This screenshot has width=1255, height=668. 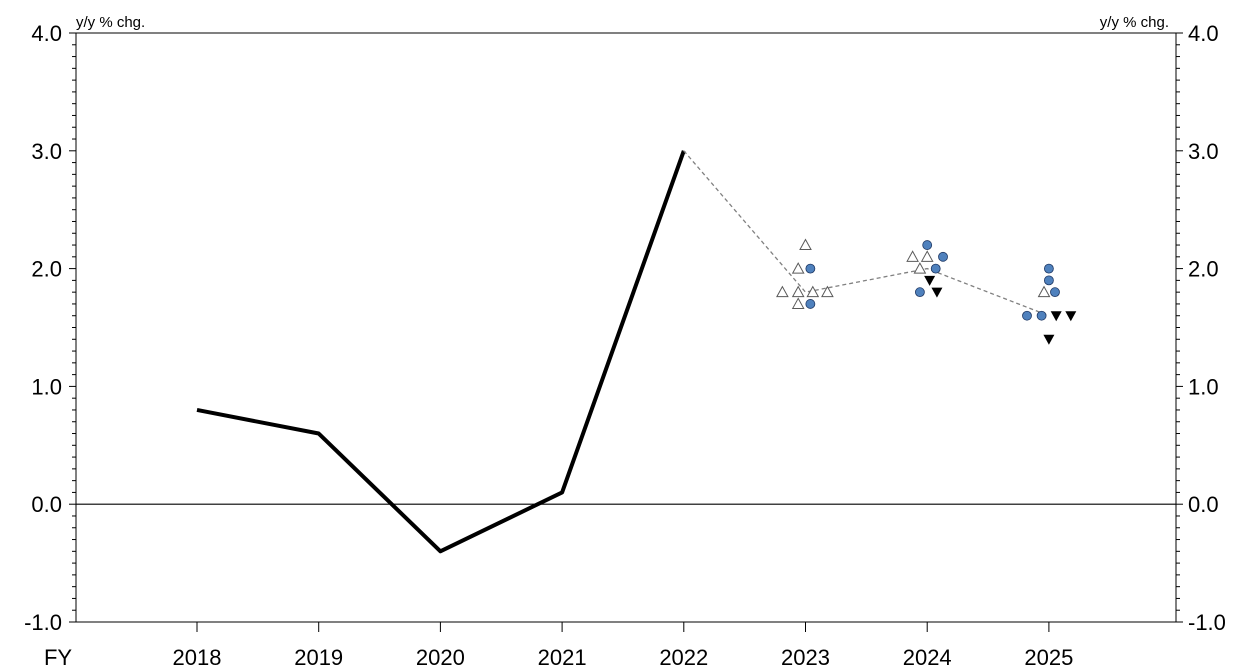 What do you see at coordinates (866, 233) in the screenshot?
I see `forecast-median-line` at bounding box center [866, 233].